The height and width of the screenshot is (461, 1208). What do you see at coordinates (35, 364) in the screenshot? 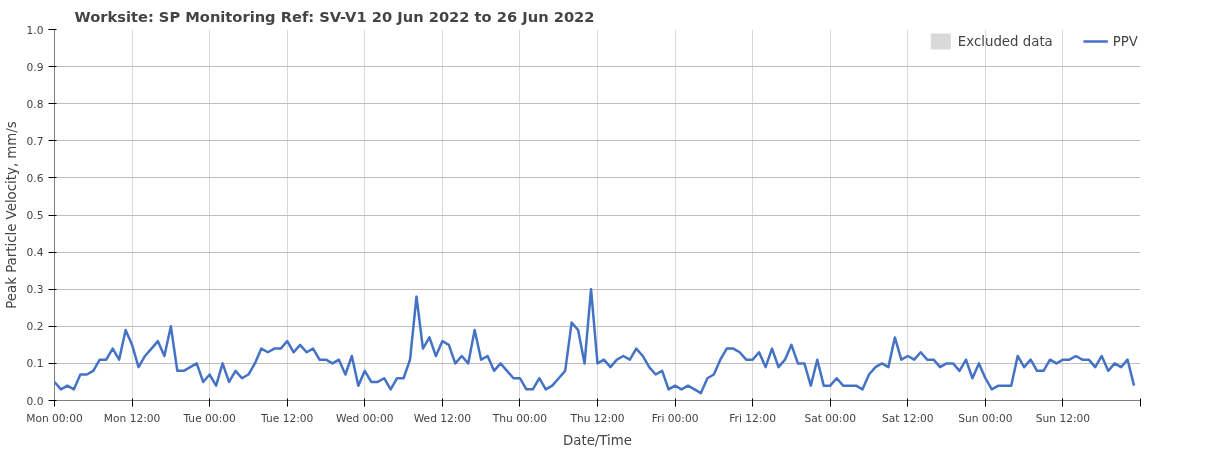
I see `y-tick-label: 0.1` at bounding box center [35, 364].